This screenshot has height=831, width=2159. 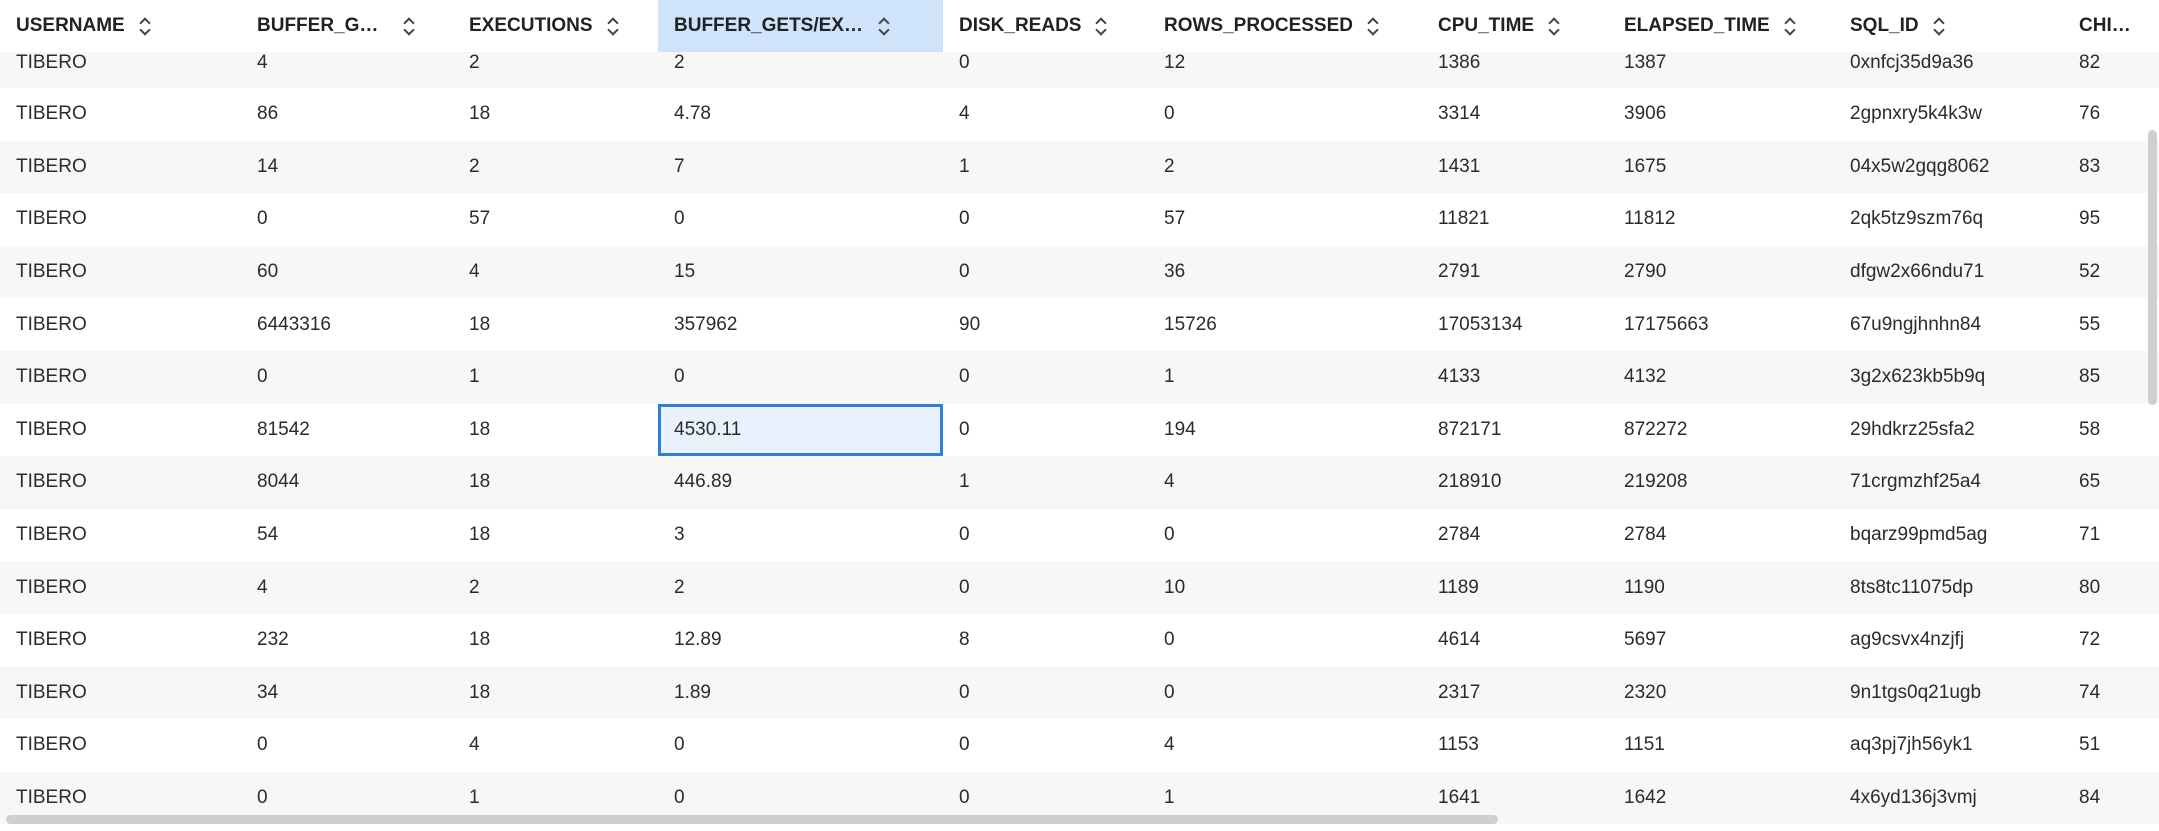 I want to click on cell-sql-id: 04x5w2gqg8062, so click(x=1920, y=166).